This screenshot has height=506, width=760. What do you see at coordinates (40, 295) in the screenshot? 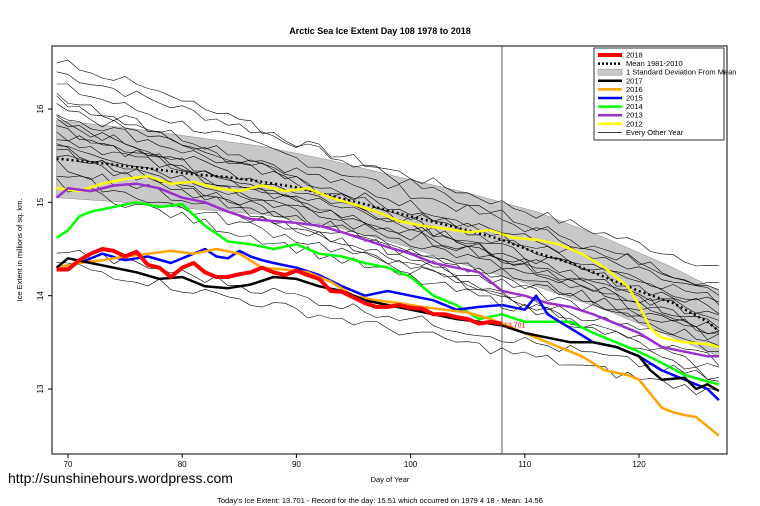
I see `y-tick-label: 14` at bounding box center [40, 295].